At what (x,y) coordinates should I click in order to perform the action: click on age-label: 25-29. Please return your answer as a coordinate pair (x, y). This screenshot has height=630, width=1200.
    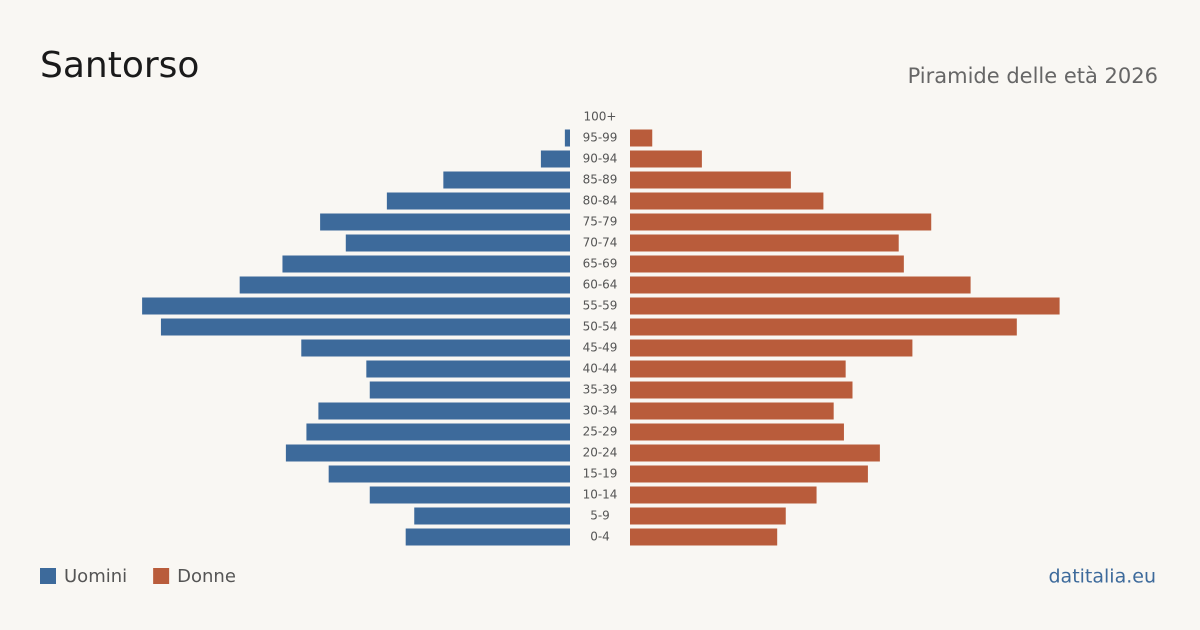
    Looking at the image, I should click on (600, 432).